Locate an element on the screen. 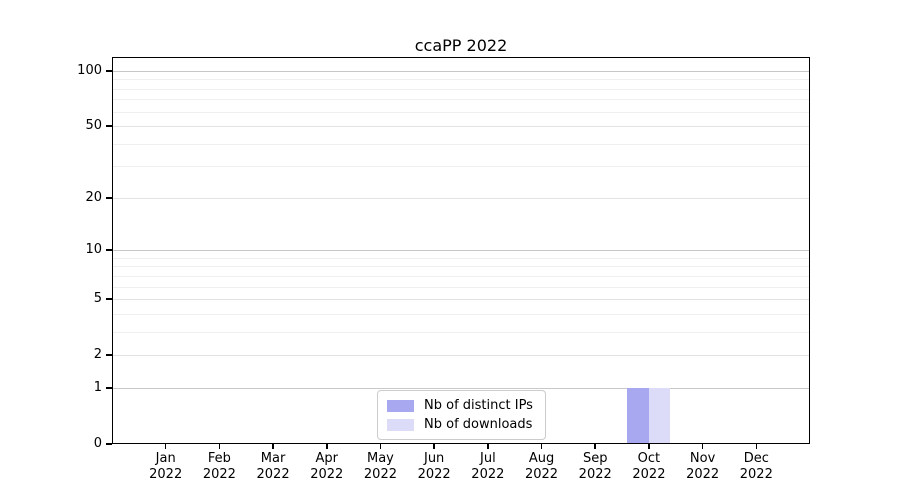 This screenshot has height=500, width=900. x-tick-label: Feb 2022 is located at coordinates (219, 467).